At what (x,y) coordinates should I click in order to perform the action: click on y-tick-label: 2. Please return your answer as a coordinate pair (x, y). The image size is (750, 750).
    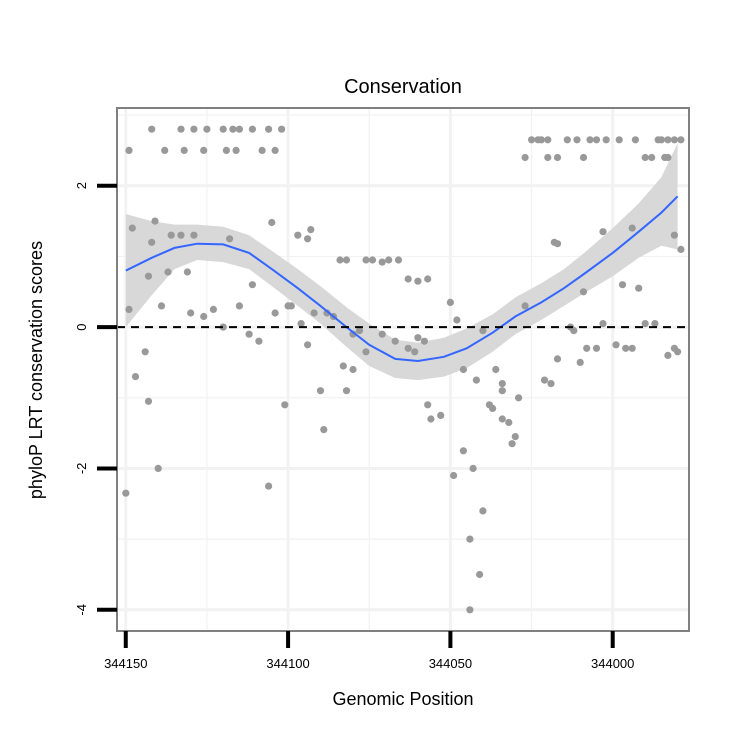
    Looking at the image, I should click on (81, 185).